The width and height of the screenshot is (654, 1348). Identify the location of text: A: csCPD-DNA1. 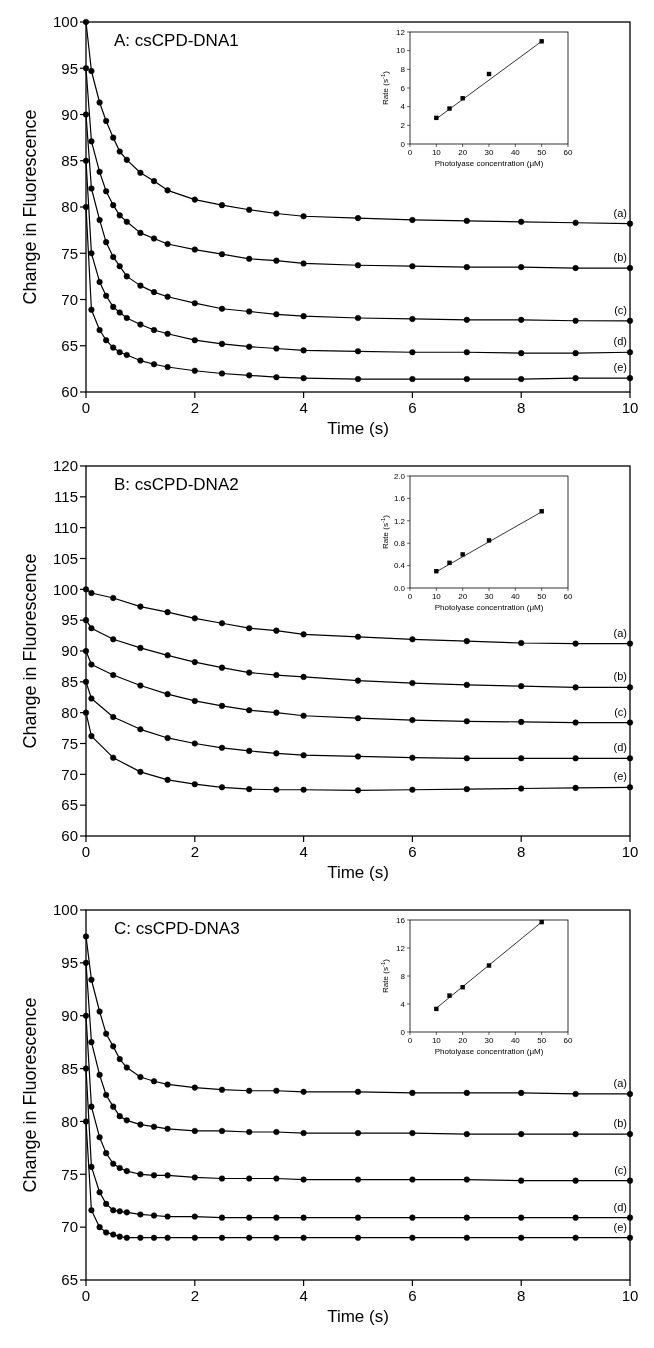
(176, 40).